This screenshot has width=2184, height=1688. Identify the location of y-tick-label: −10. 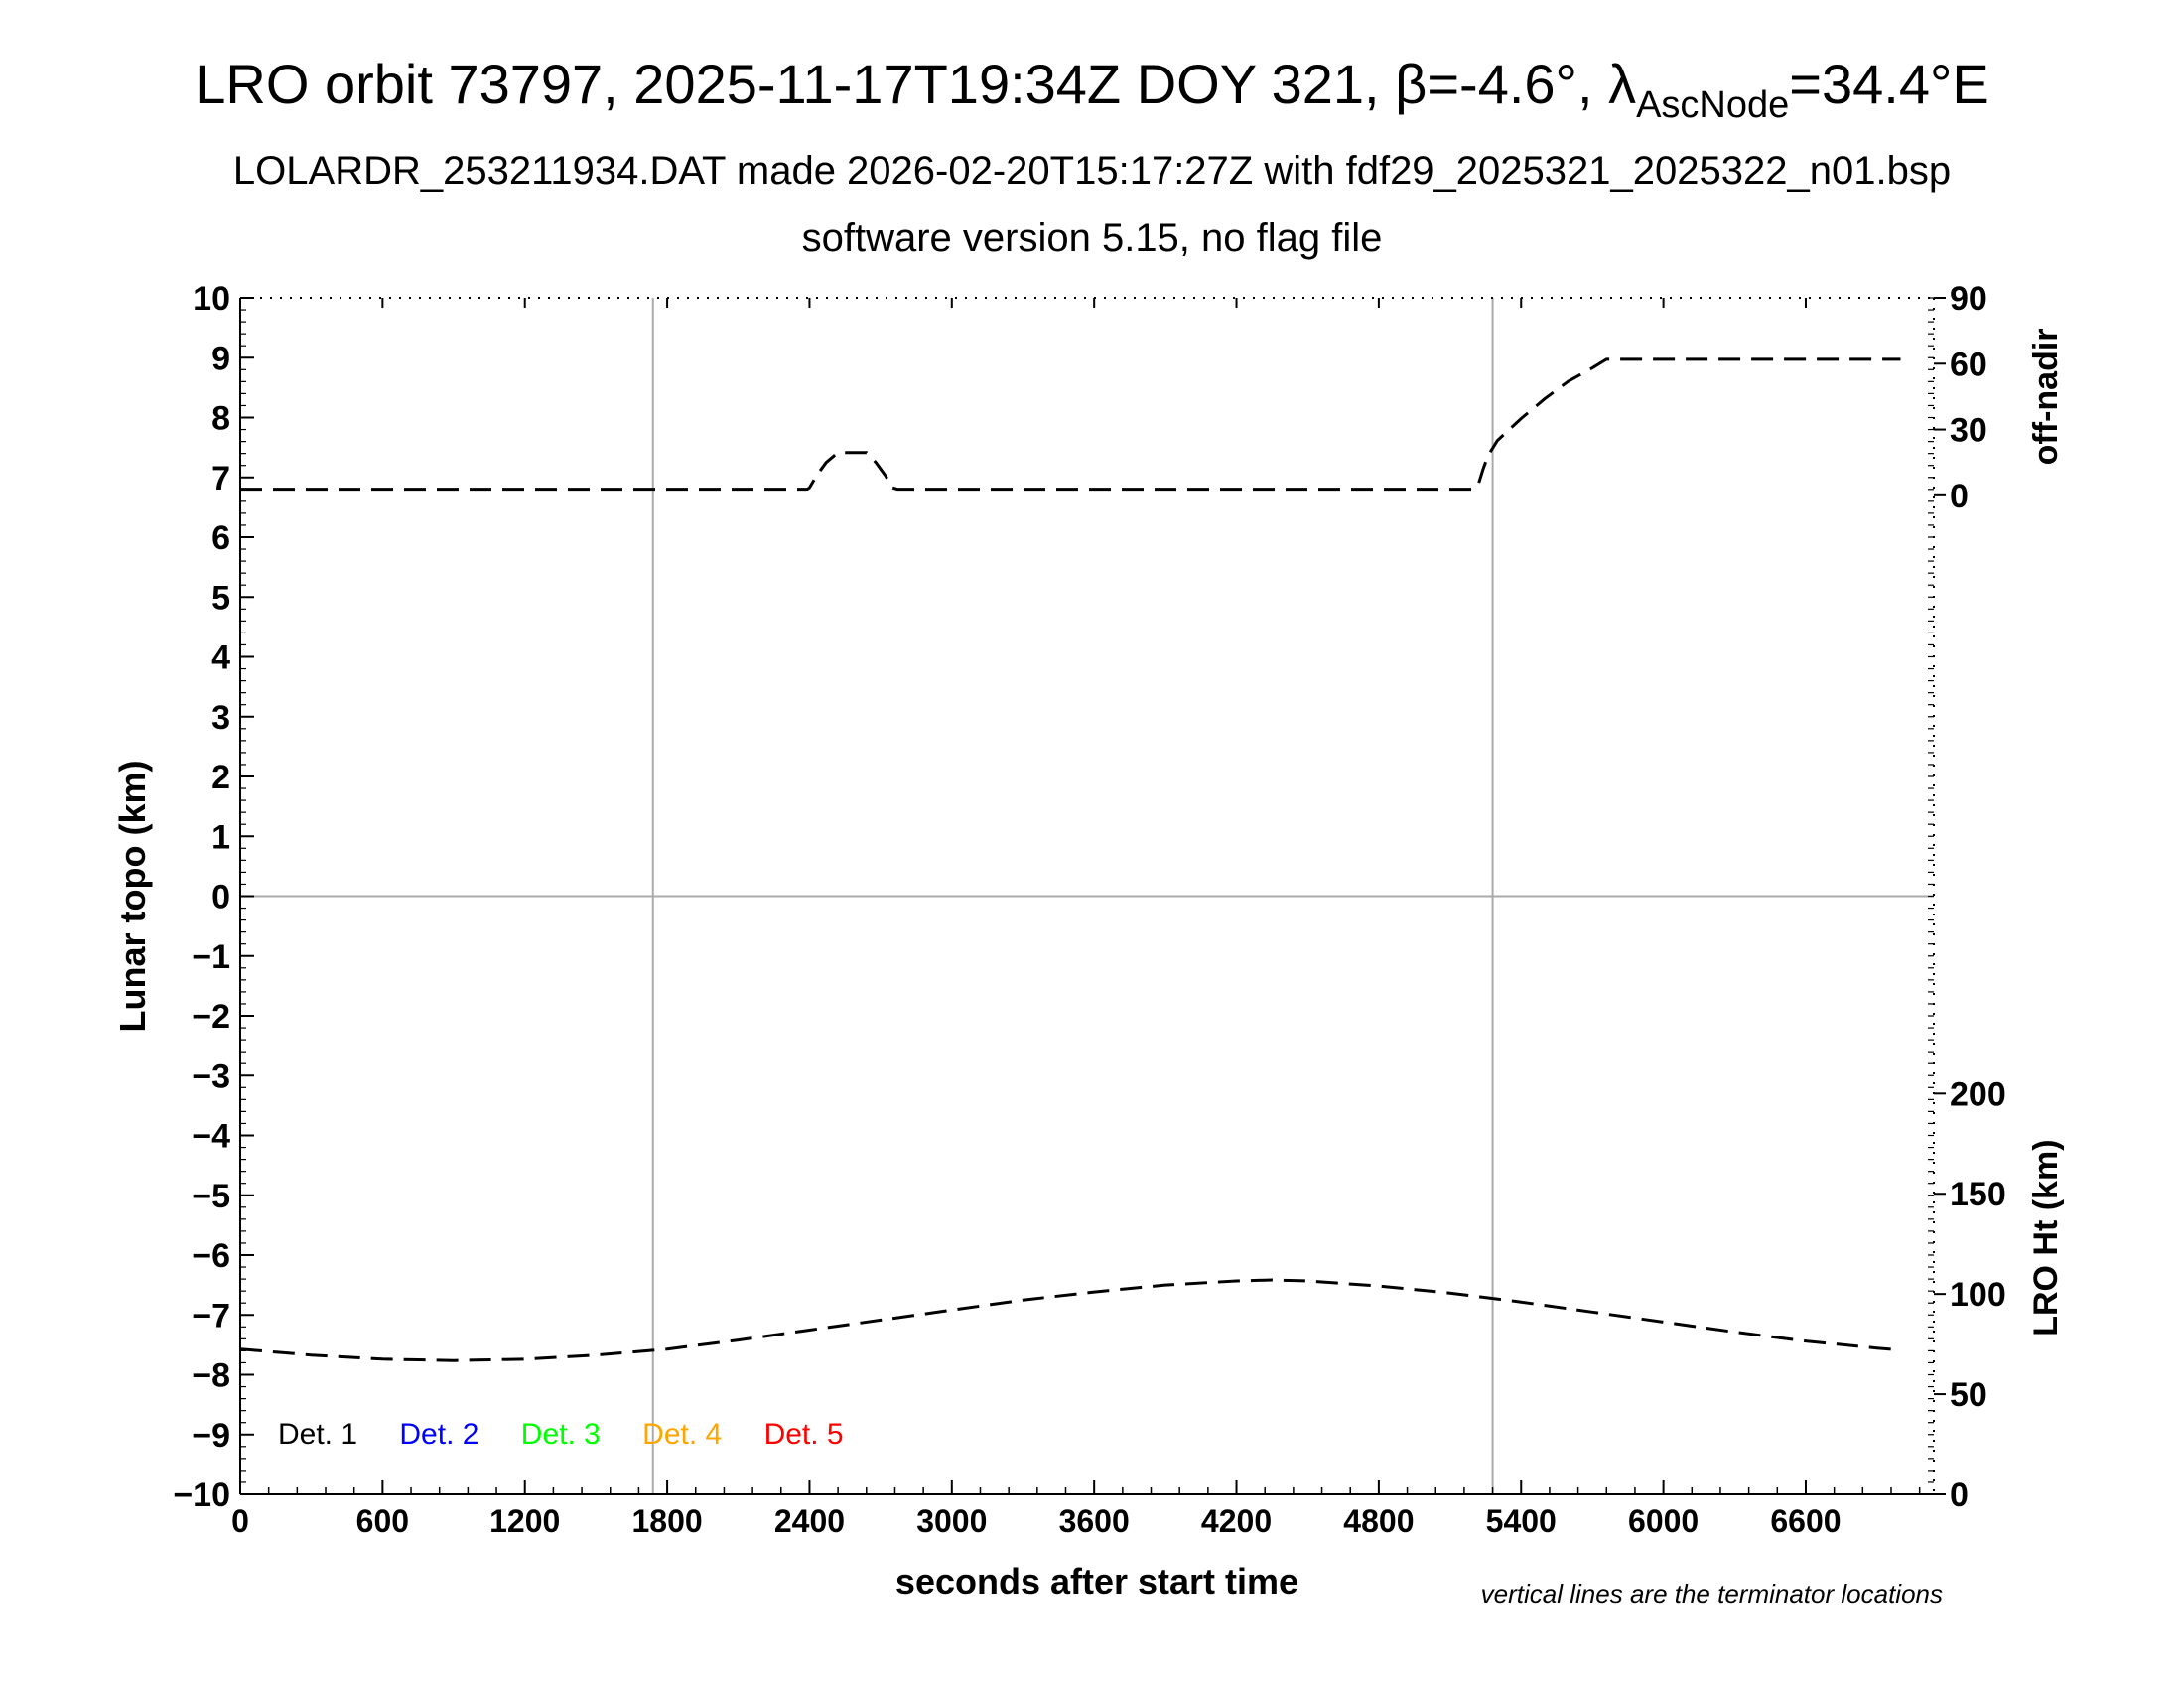
(201, 1495).